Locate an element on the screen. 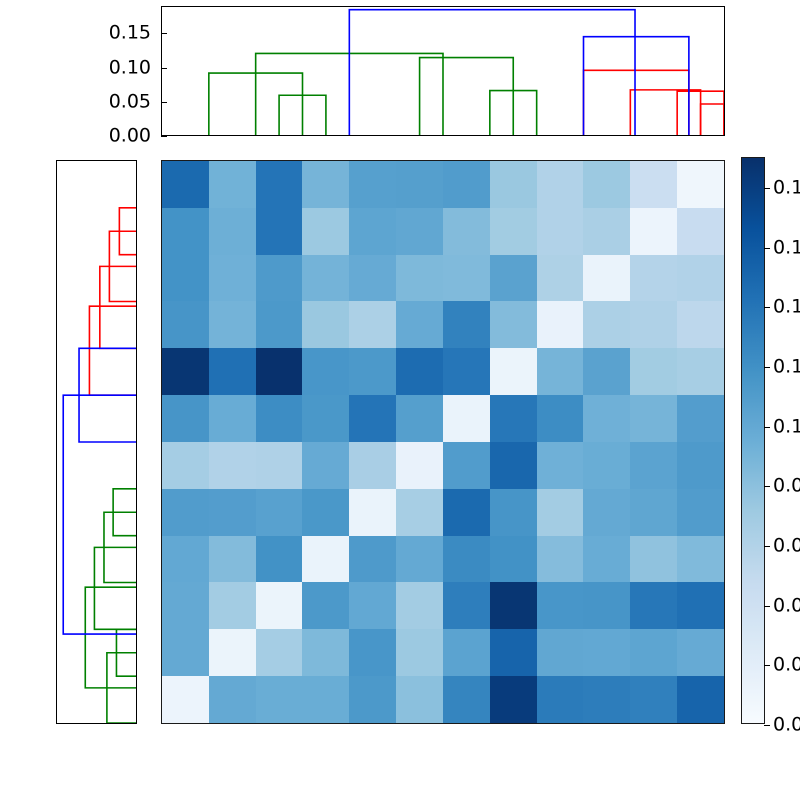 The width and height of the screenshot is (800, 800). col-dendrogram-tick-label: 0.10 is located at coordinates (129, 67).